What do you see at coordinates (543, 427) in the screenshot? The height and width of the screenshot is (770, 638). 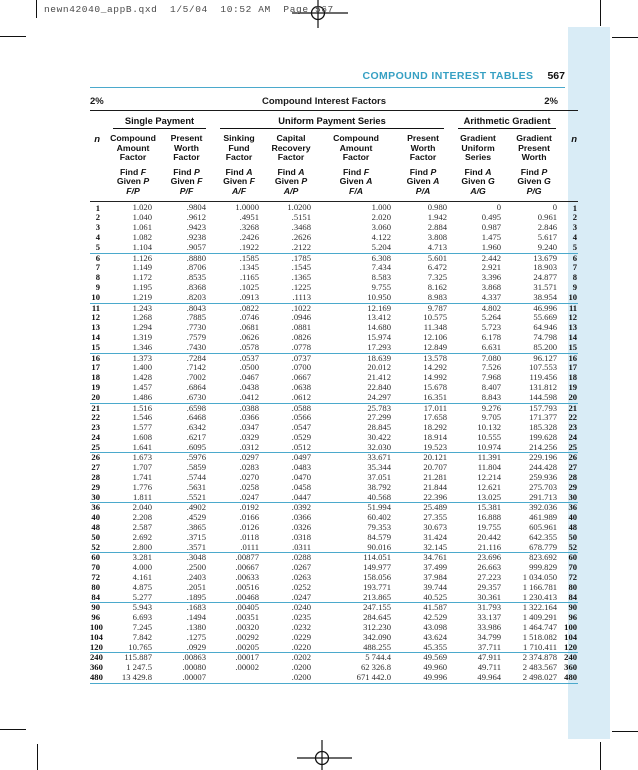 I see `cell-pg: 185.328` at bounding box center [543, 427].